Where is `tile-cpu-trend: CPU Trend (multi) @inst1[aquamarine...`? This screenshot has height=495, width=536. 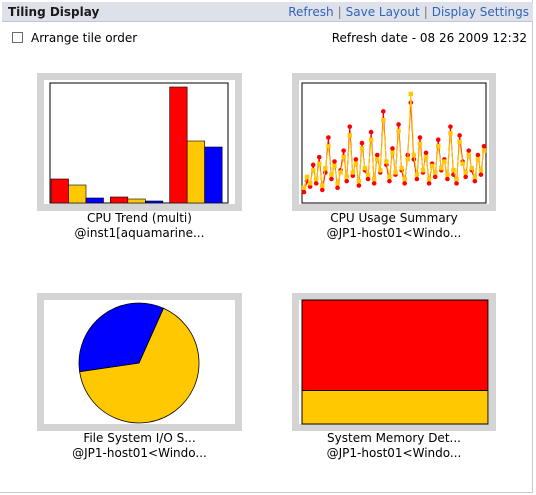
tile-cpu-trend: CPU Trend (multi) @inst1[aquamarine... is located at coordinates (139, 158).